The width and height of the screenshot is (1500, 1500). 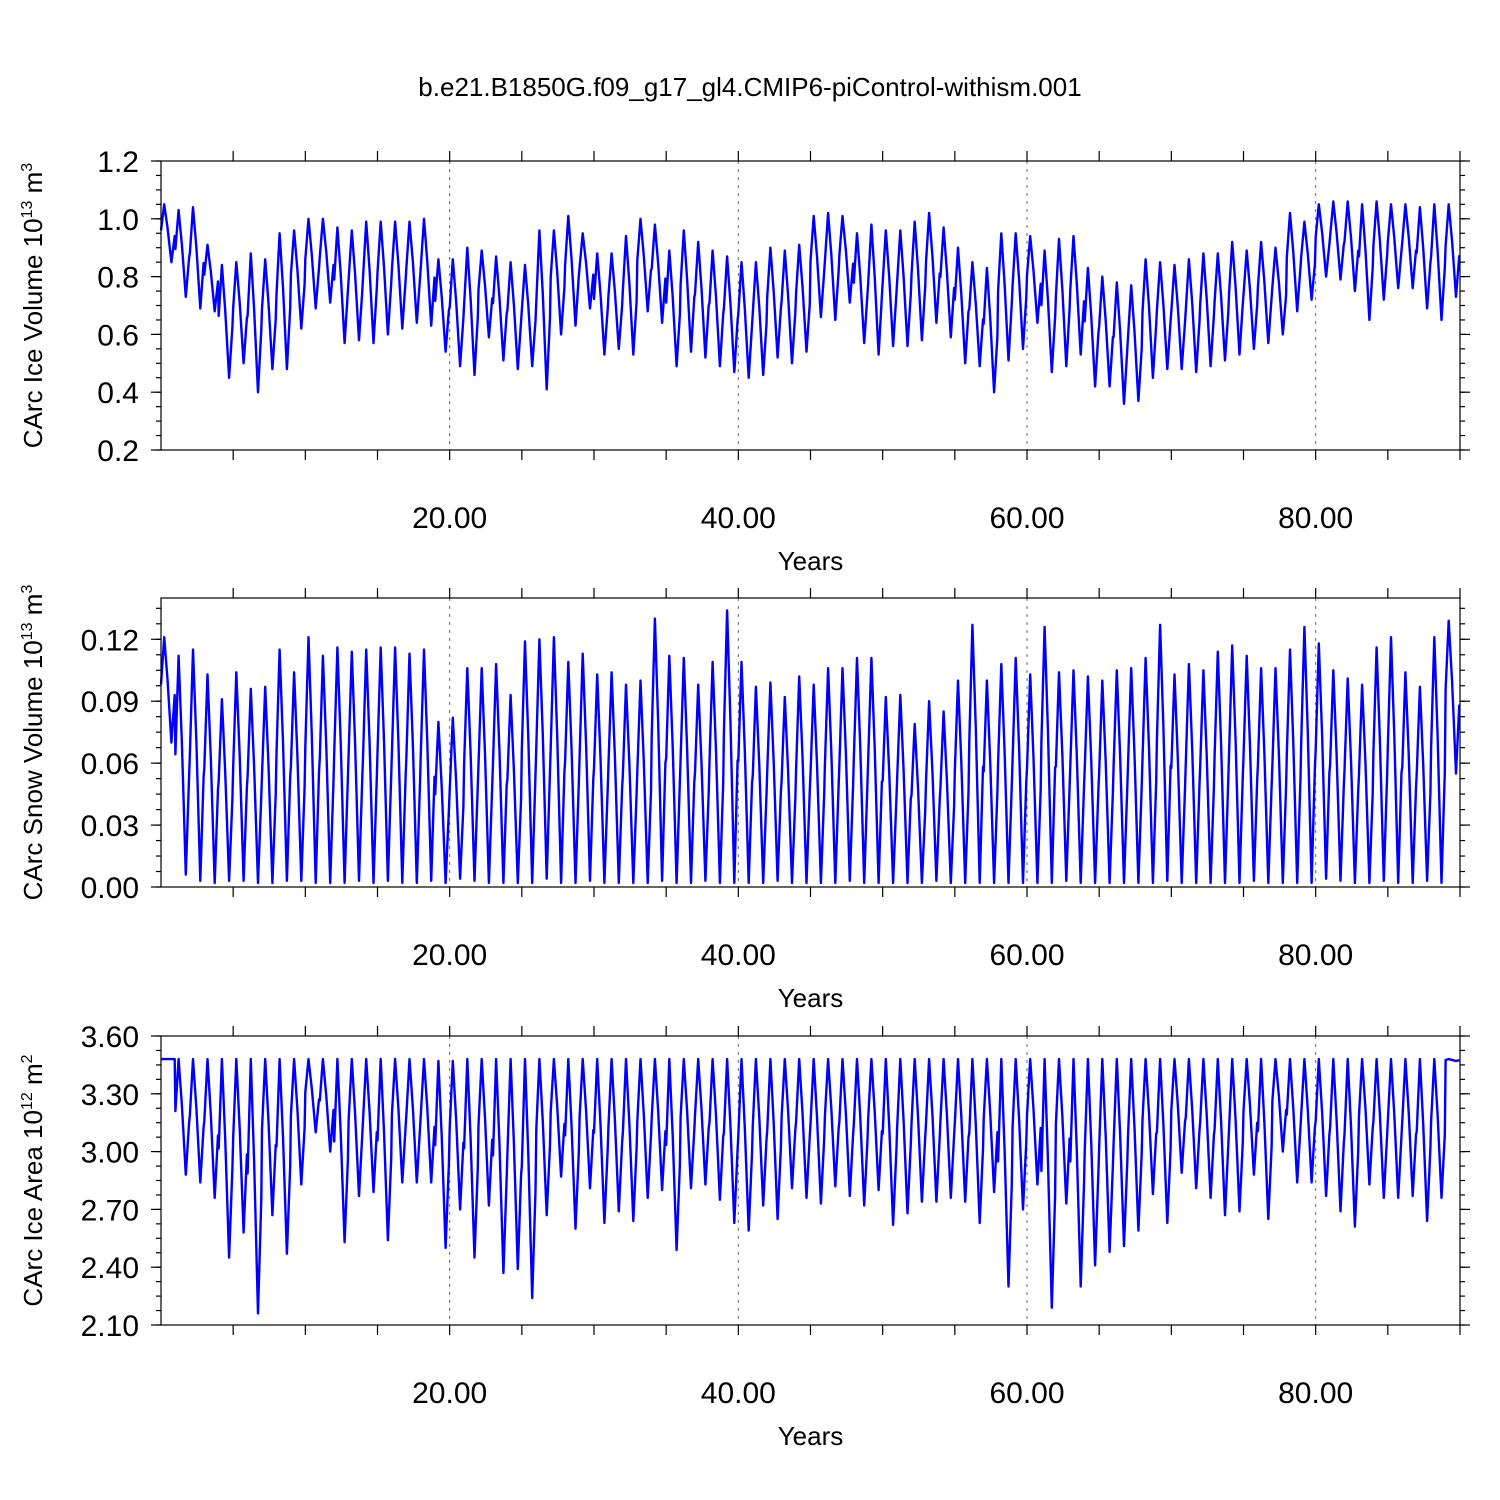 I want to click on y-axis-title: CArc Snow Volume 1013 m3, so click(x=33, y=743).